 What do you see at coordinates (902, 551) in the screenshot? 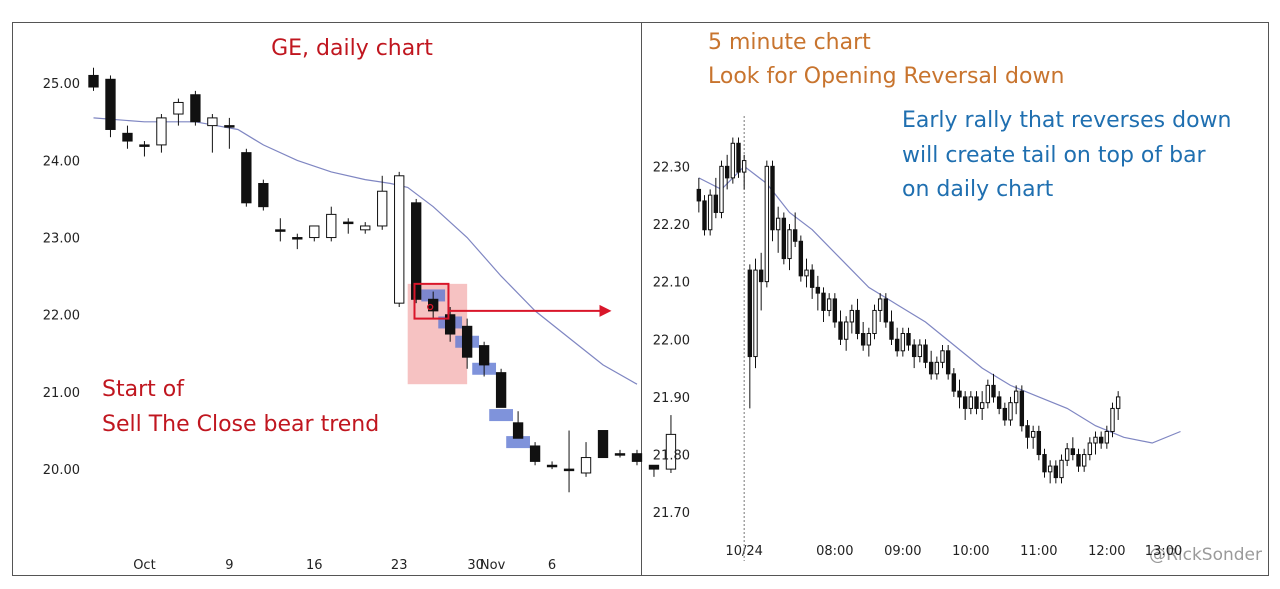
I see `intraday-x-tick-label: 09:00` at bounding box center [902, 551].